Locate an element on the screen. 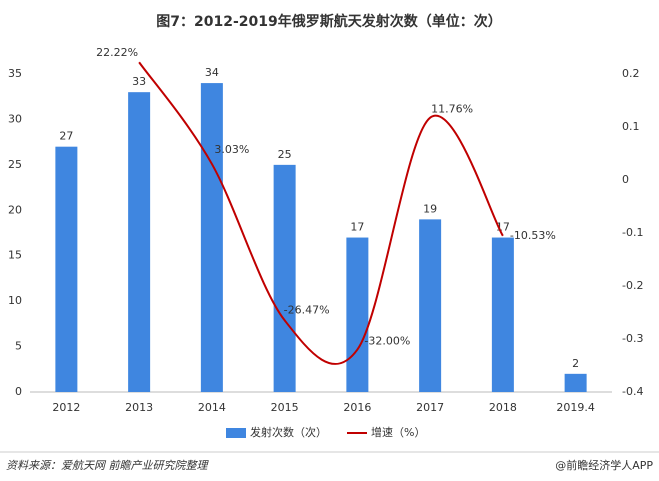 The height and width of the screenshot is (481, 659). bar-label: 25 is located at coordinates (285, 154).